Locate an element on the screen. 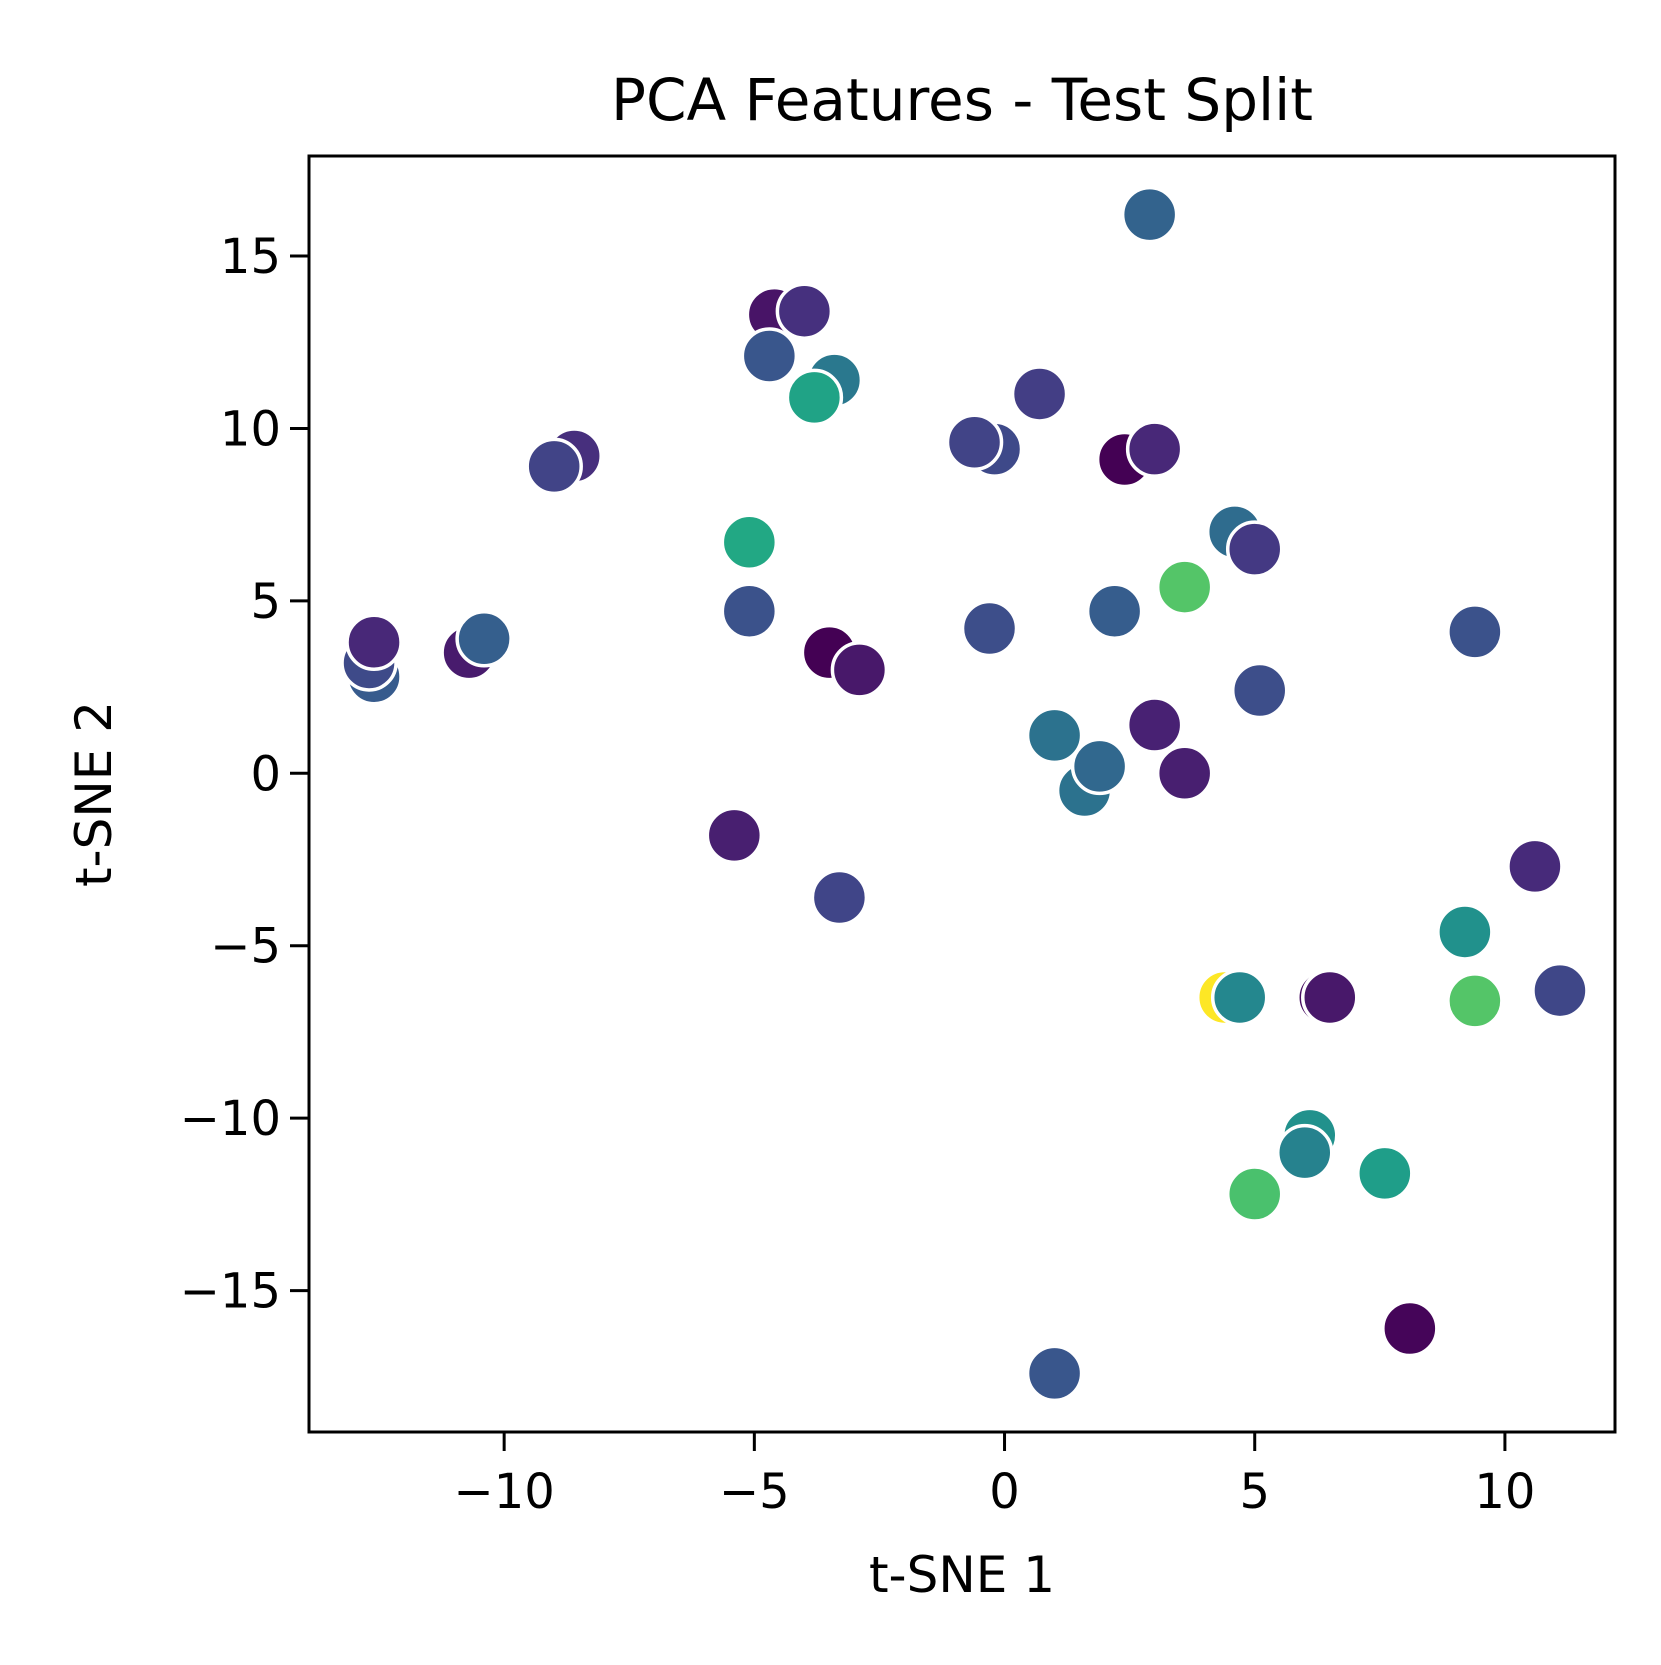 The height and width of the screenshot is (1665, 1661). y-axis-label: t-SNE 2 is located at coordinates (94, 794).